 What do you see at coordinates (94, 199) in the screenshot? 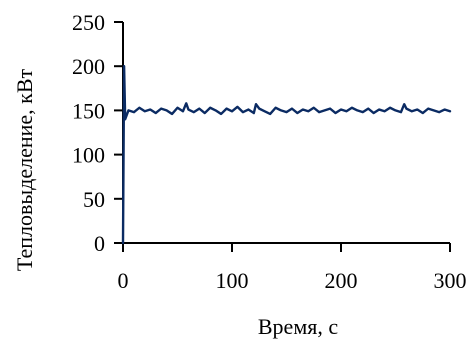
I see `y-tick-label: 50` at bounding box center [94, 199].